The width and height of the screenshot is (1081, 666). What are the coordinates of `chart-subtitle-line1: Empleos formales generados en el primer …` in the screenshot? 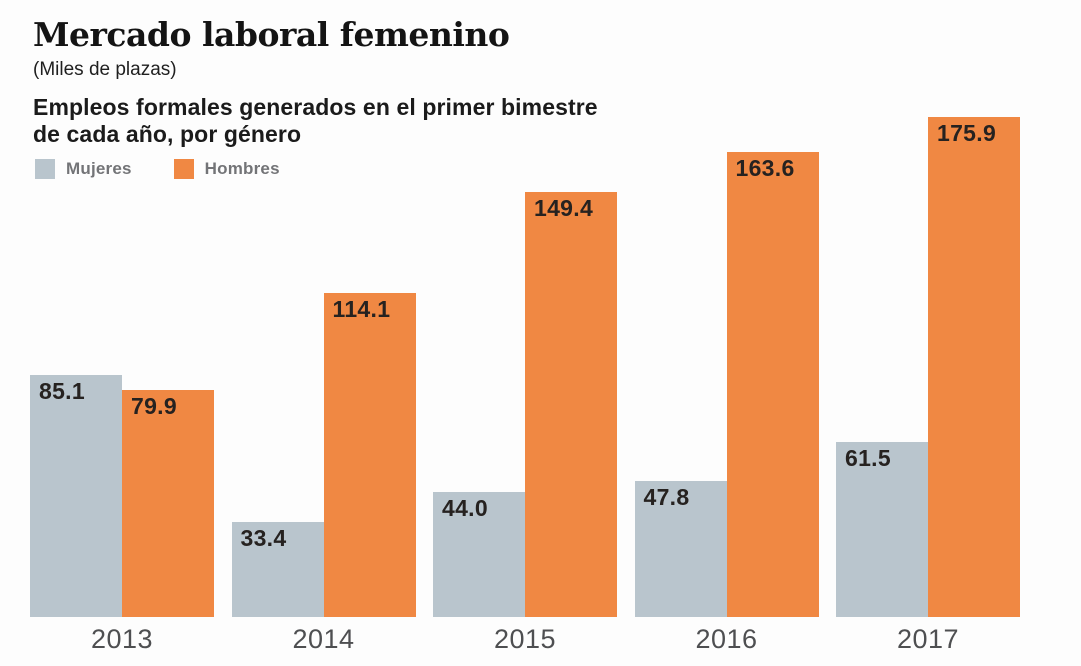 It's located at (315, 107).